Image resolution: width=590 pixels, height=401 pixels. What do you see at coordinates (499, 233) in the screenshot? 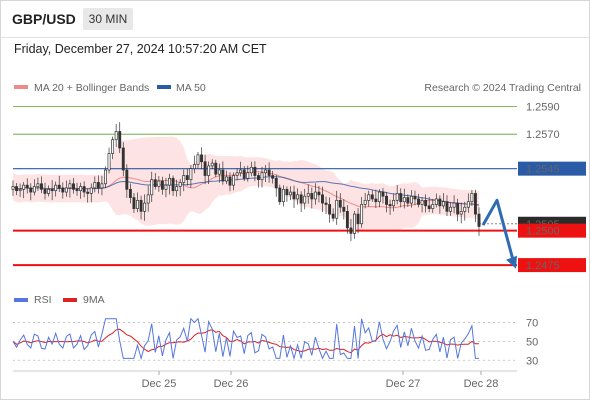
I see `scenario-arrow` at bounding box center [499, 233].